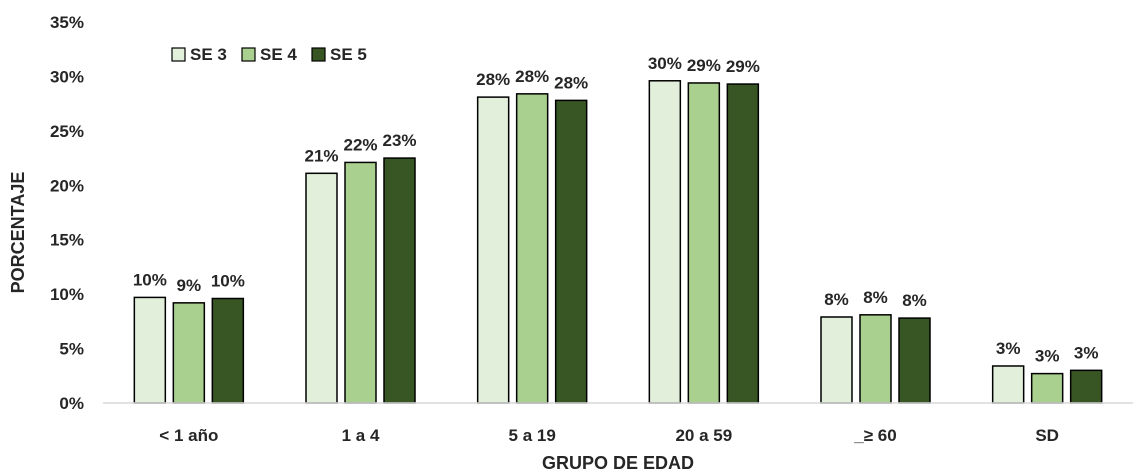  I want to click on data-label: 9%, so click(189, 285).